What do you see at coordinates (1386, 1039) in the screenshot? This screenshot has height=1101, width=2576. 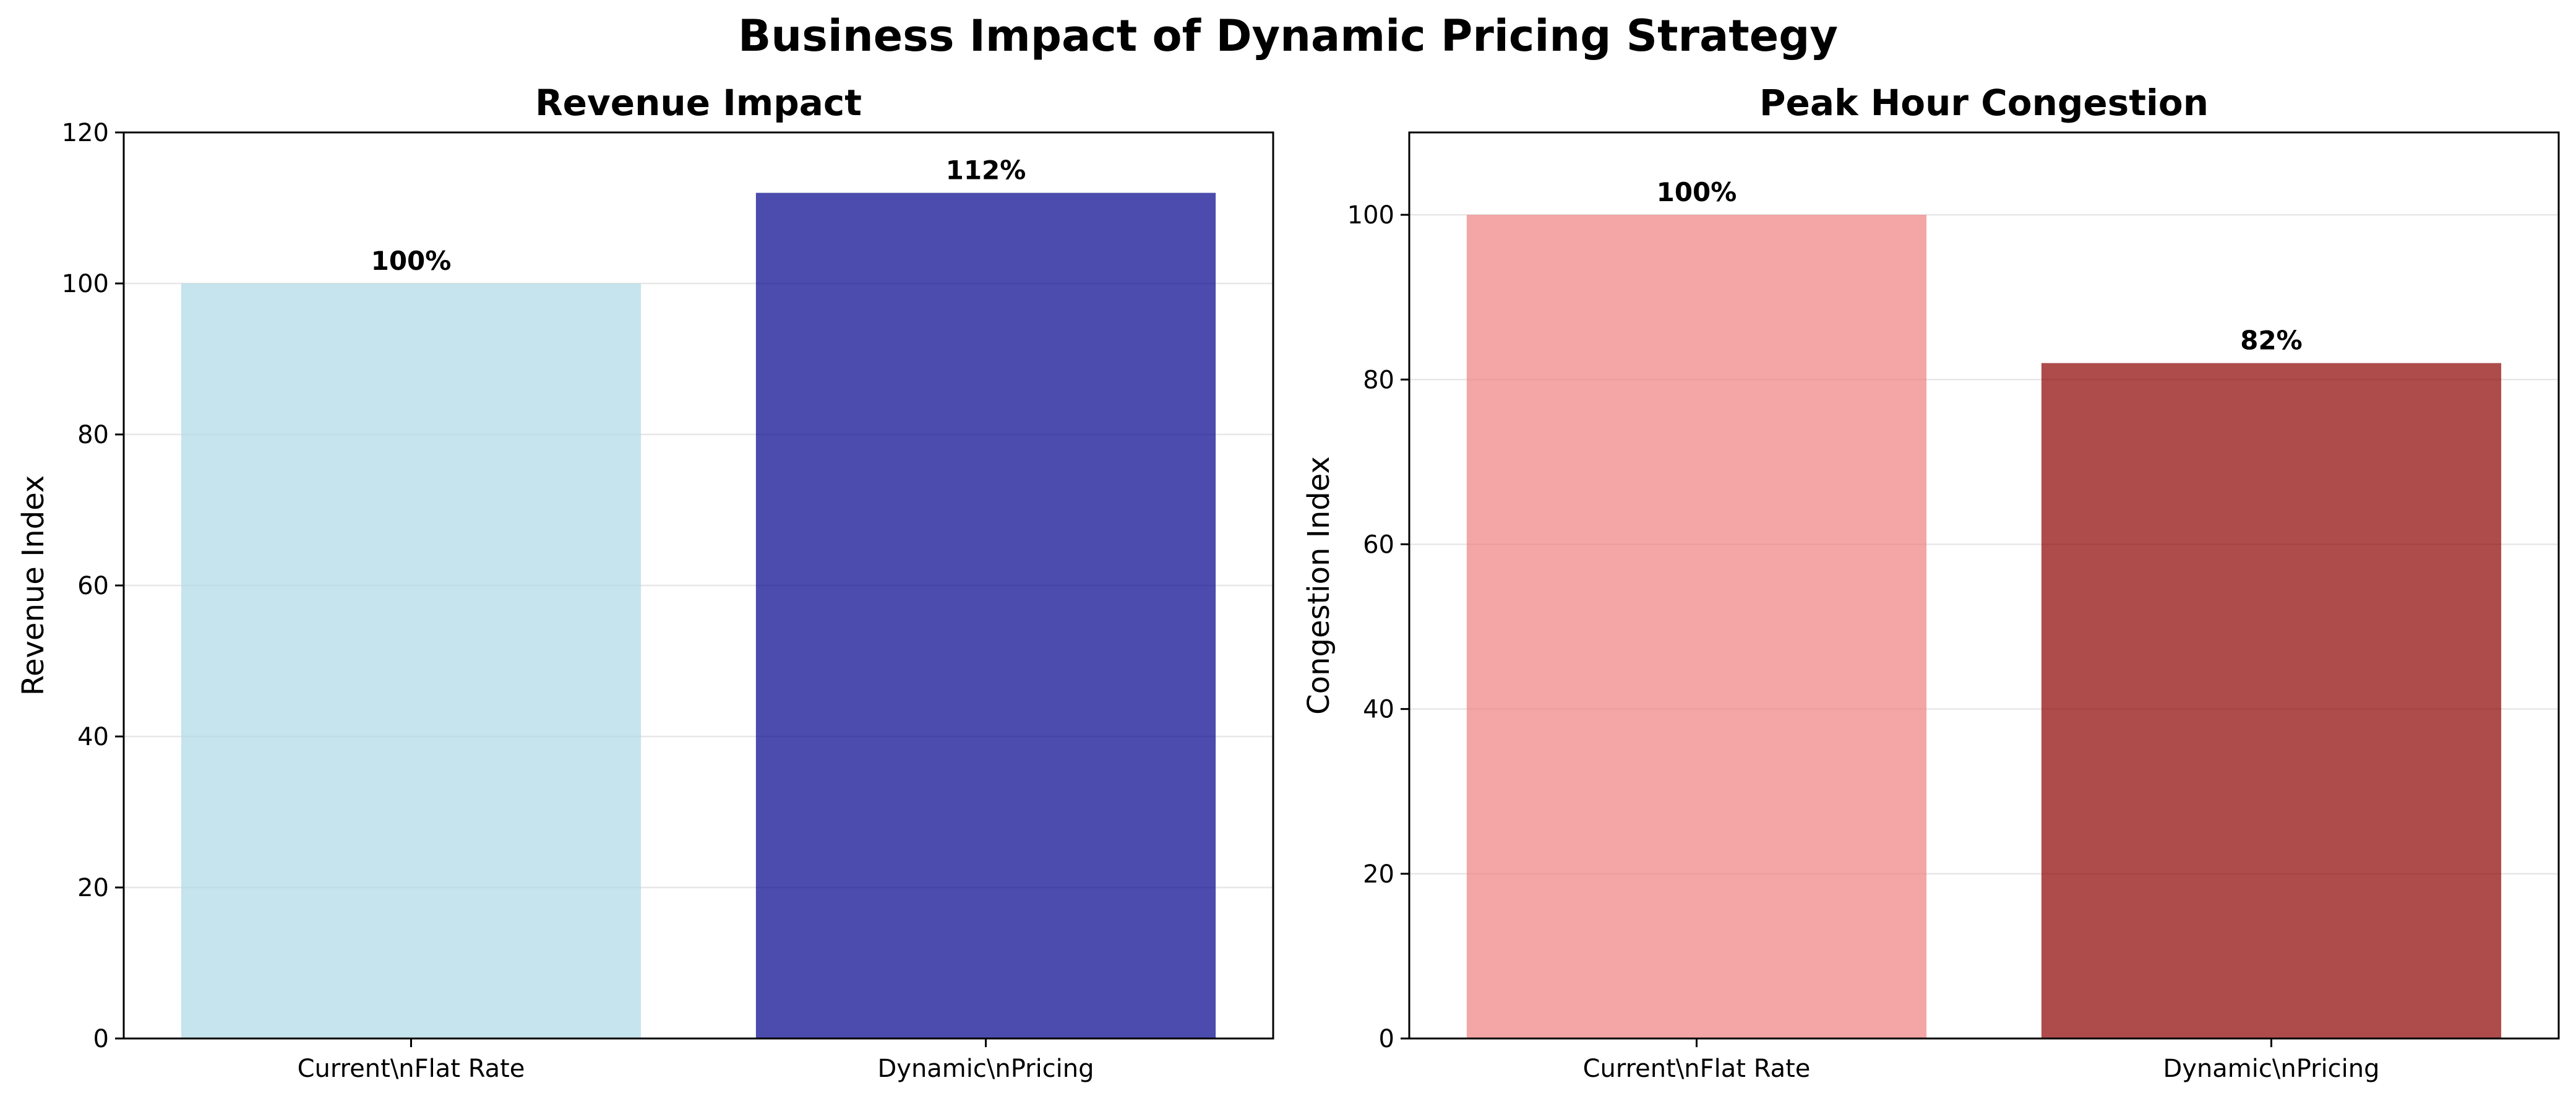 I see `peak-hour-congestion-y-tick-label-0: 0` at bounding box center [1386, 1039].